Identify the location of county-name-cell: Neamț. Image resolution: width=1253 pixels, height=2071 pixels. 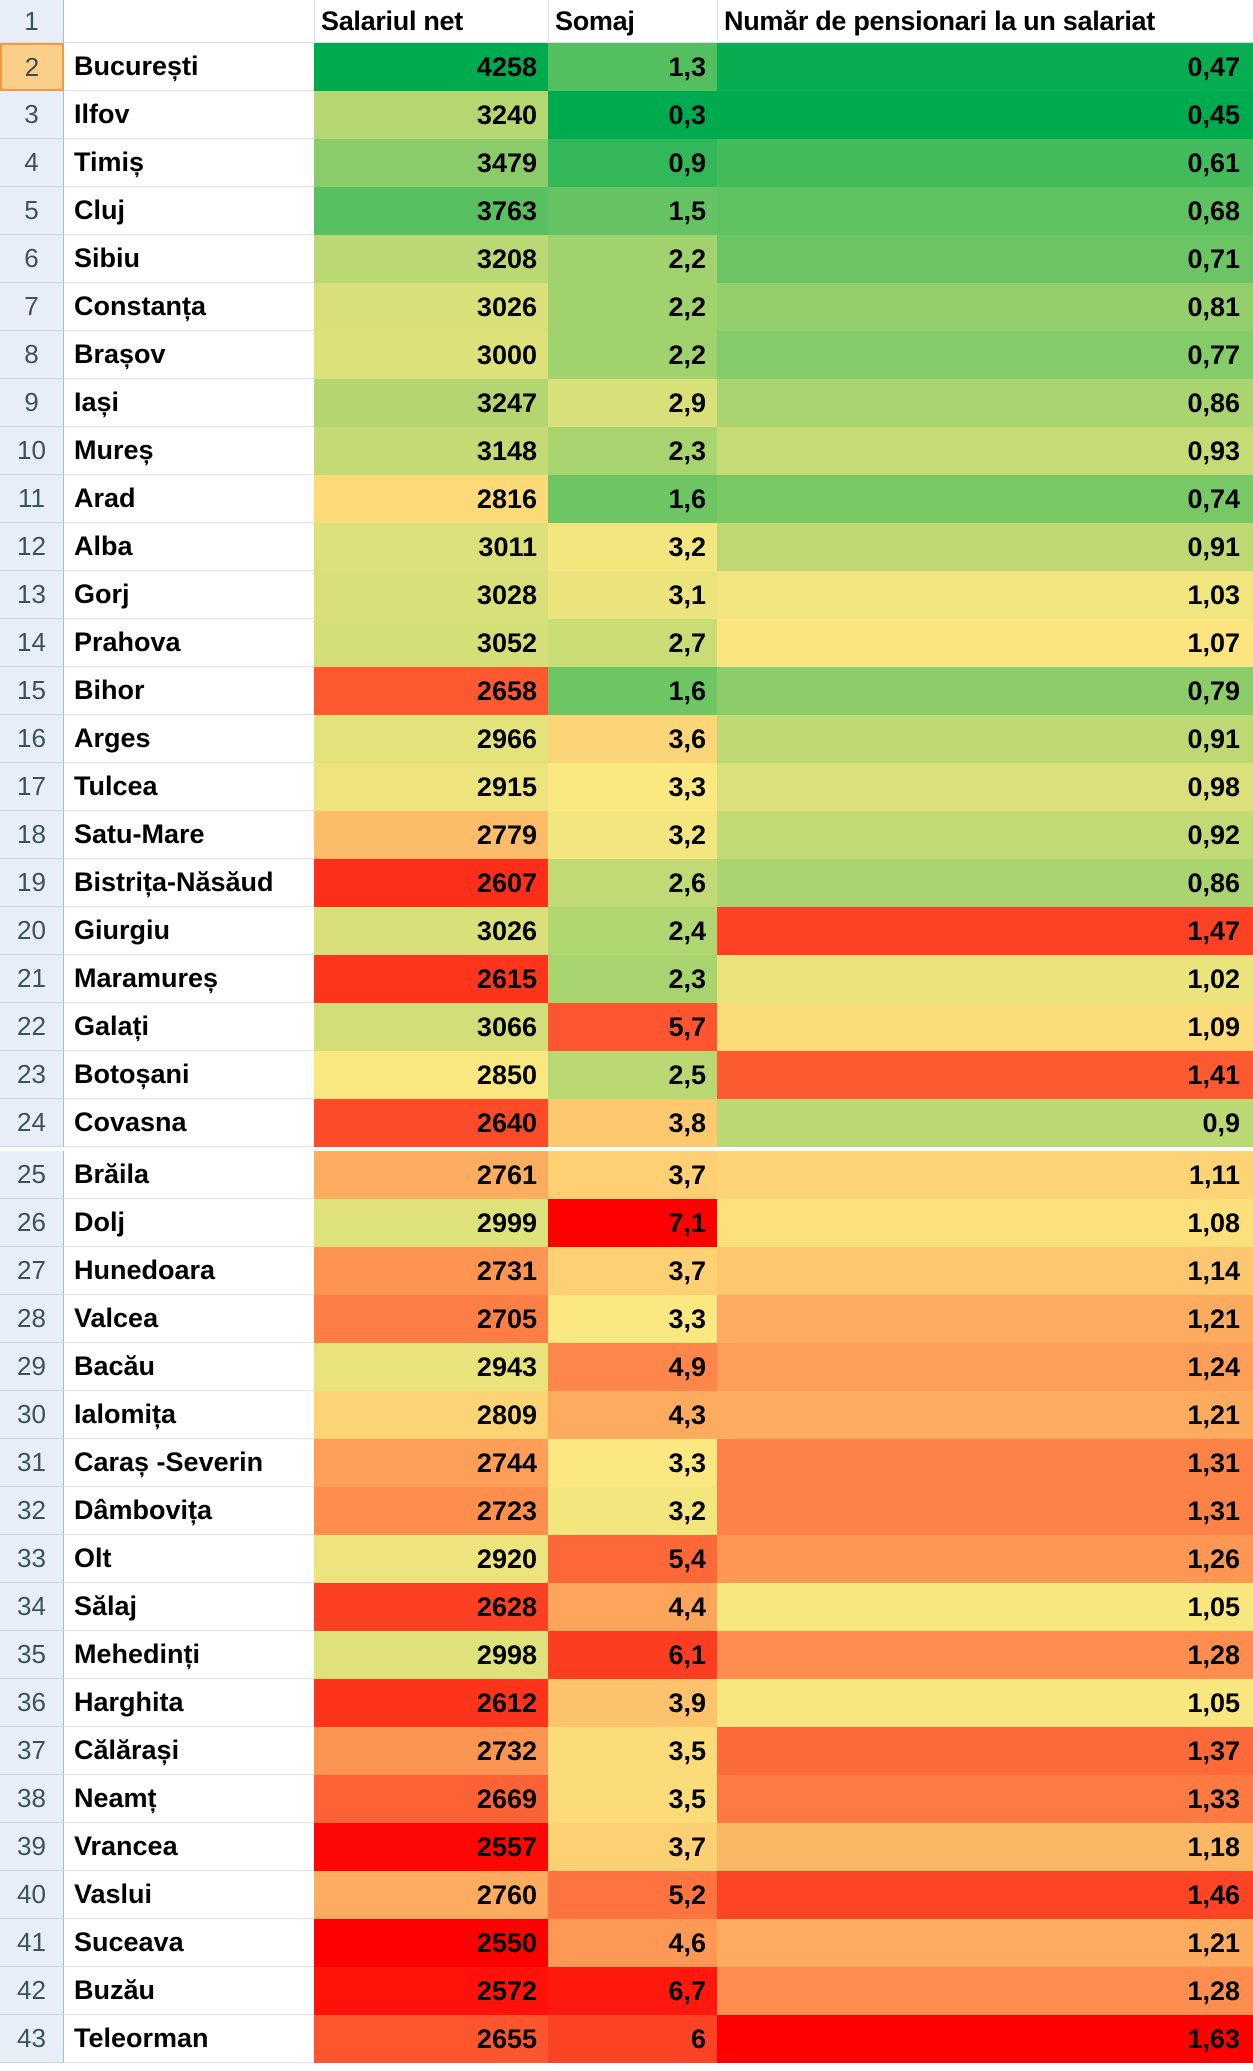
(189, 1799).